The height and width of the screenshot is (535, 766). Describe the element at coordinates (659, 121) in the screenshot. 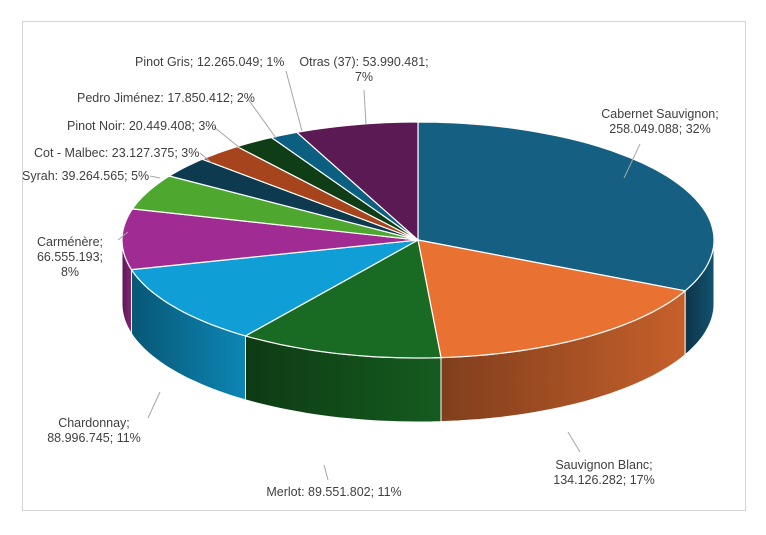

I see `data-label-cabernet-sauvignon: Cabernet Sauvignon; 258.049.088; 32%` at that location.